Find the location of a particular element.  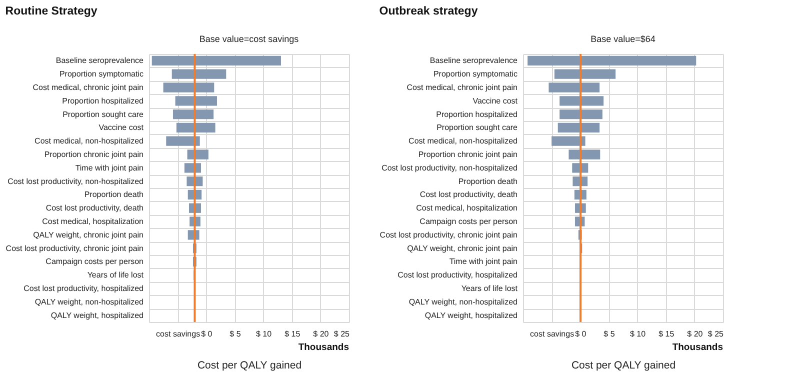

text: Outbreak strategy is located at coordinates (428, 12).